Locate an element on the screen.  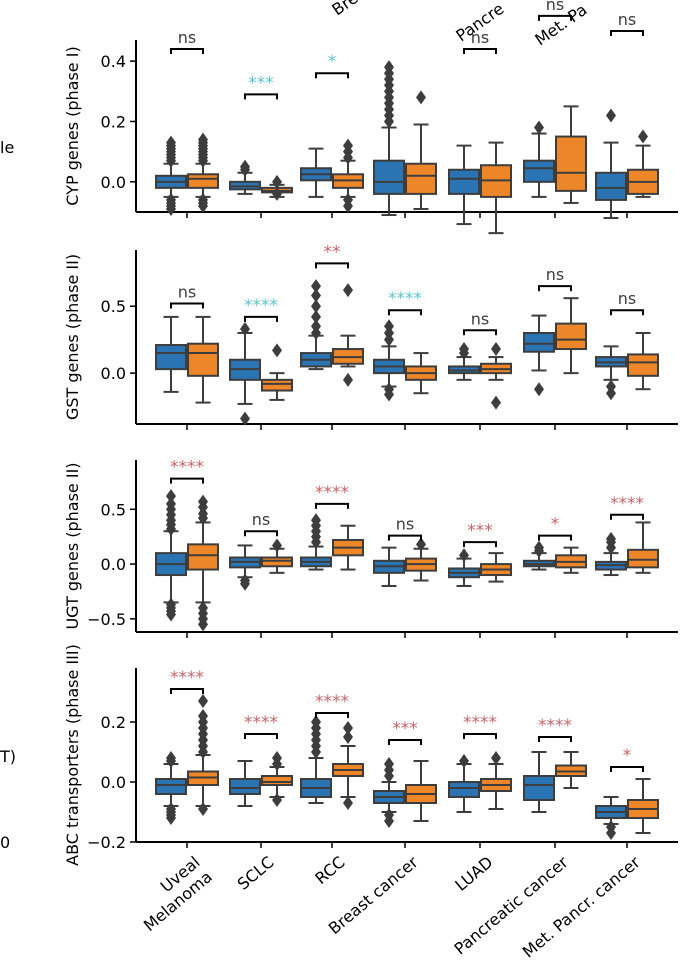
significance-1: ns is located at coordinates (187, 296).